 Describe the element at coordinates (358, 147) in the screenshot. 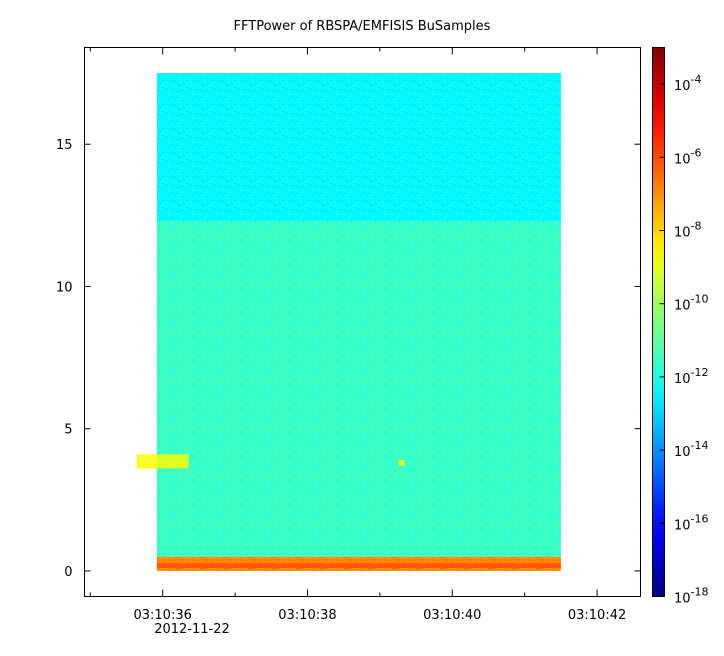

I see `spectrogram-band` at that location.